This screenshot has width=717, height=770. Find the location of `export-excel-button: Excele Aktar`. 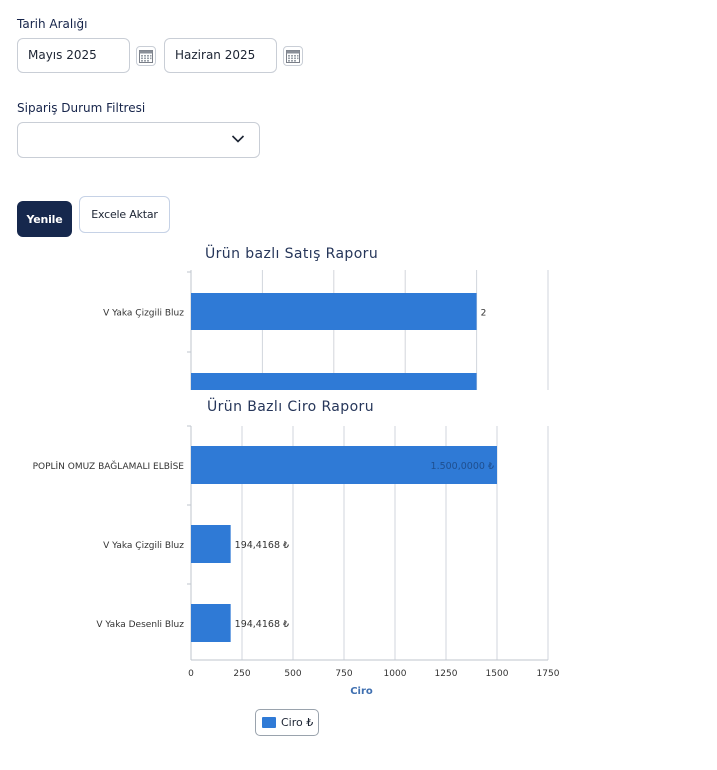

export-excel-button: Excele Aktar is located at coordinates (124, 214).